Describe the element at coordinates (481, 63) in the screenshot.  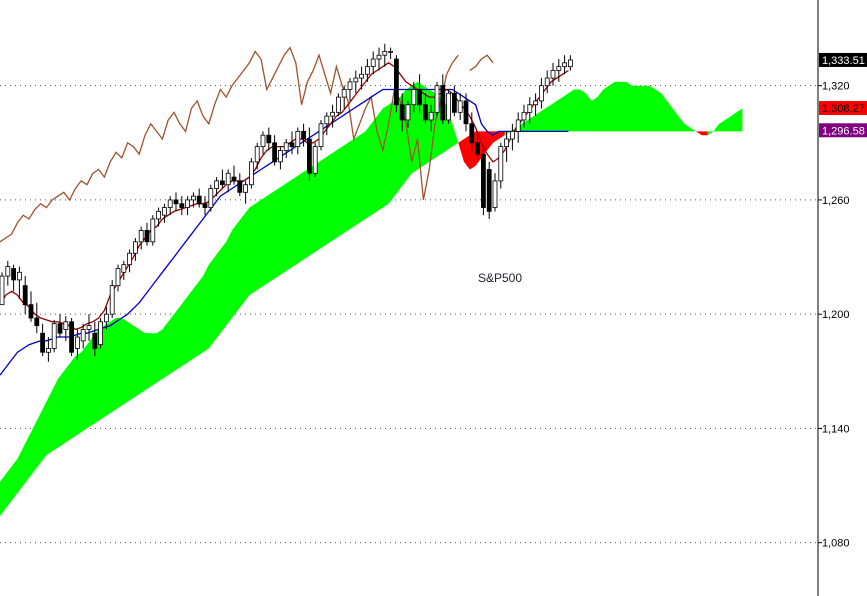
I see `lagging-span-line` at that location.